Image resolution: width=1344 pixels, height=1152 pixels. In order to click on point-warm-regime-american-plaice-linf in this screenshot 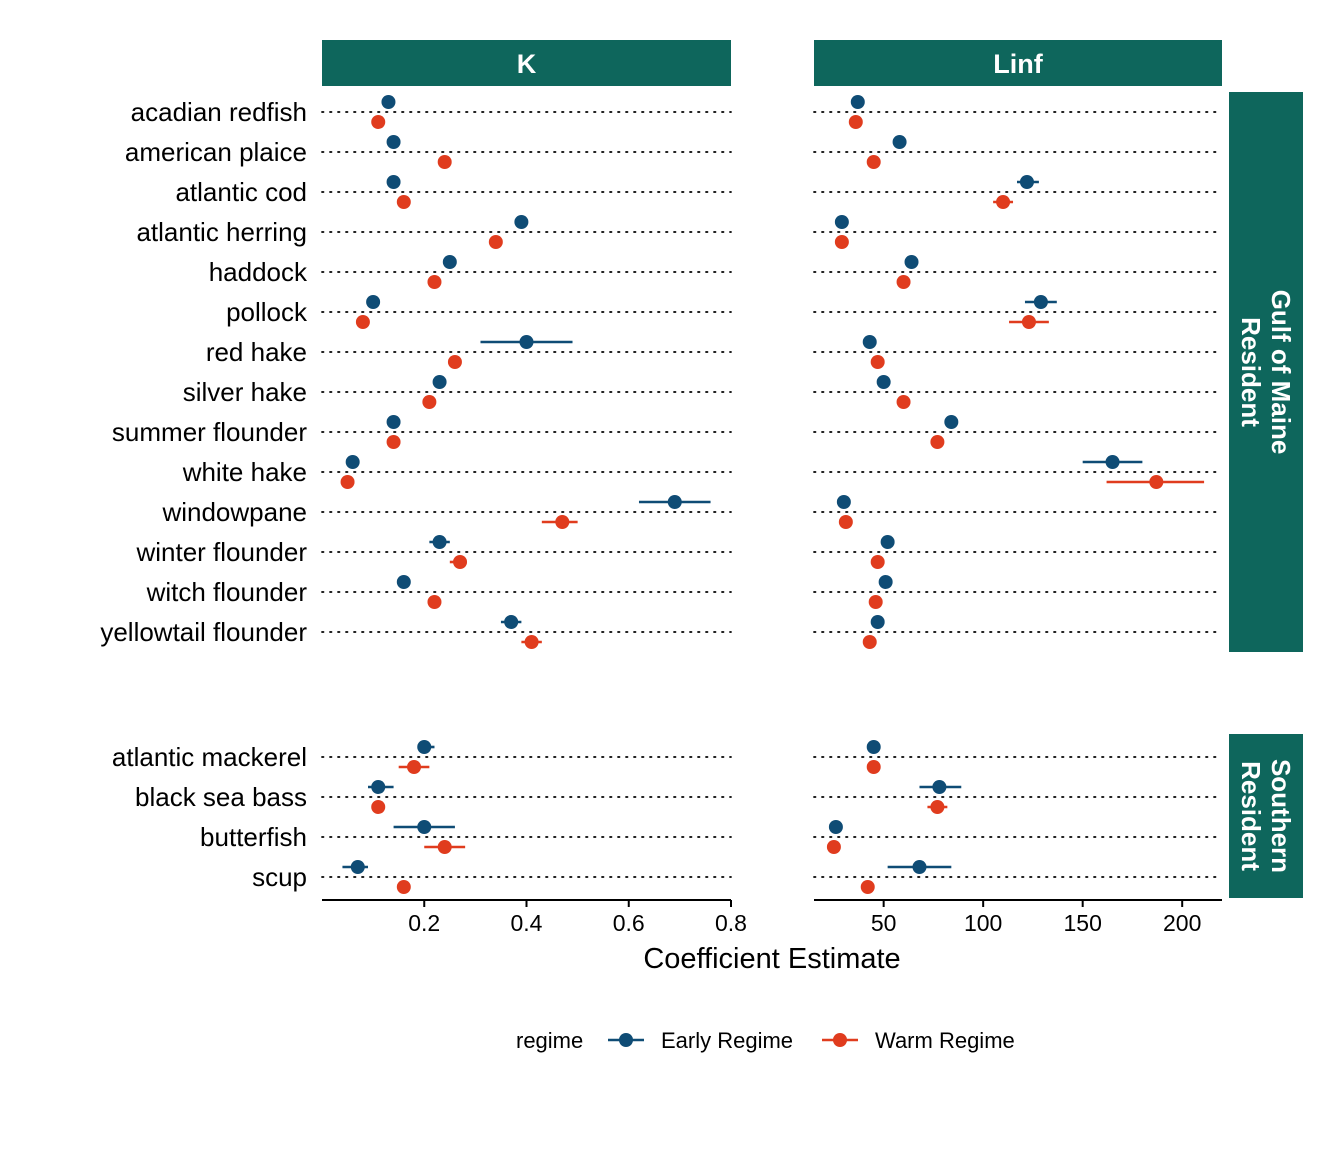, I will do `click(873, 162)`.